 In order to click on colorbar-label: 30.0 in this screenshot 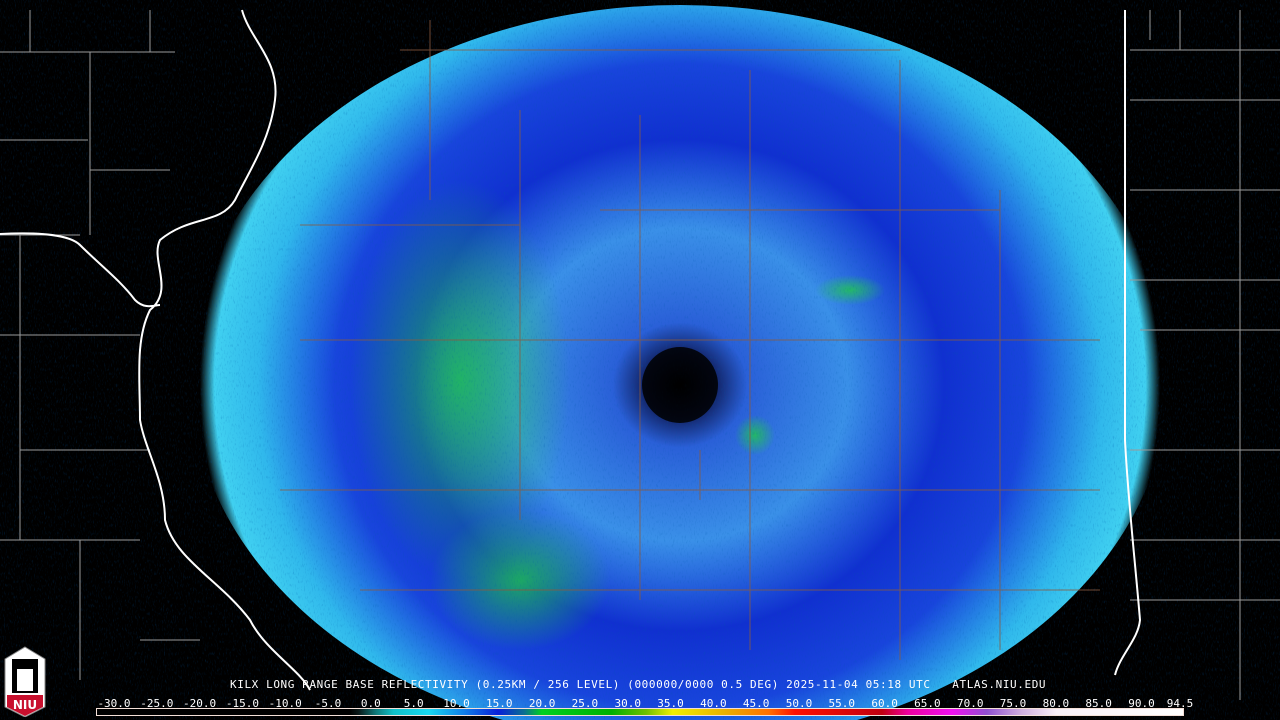, I will do `click(627, 703)`.